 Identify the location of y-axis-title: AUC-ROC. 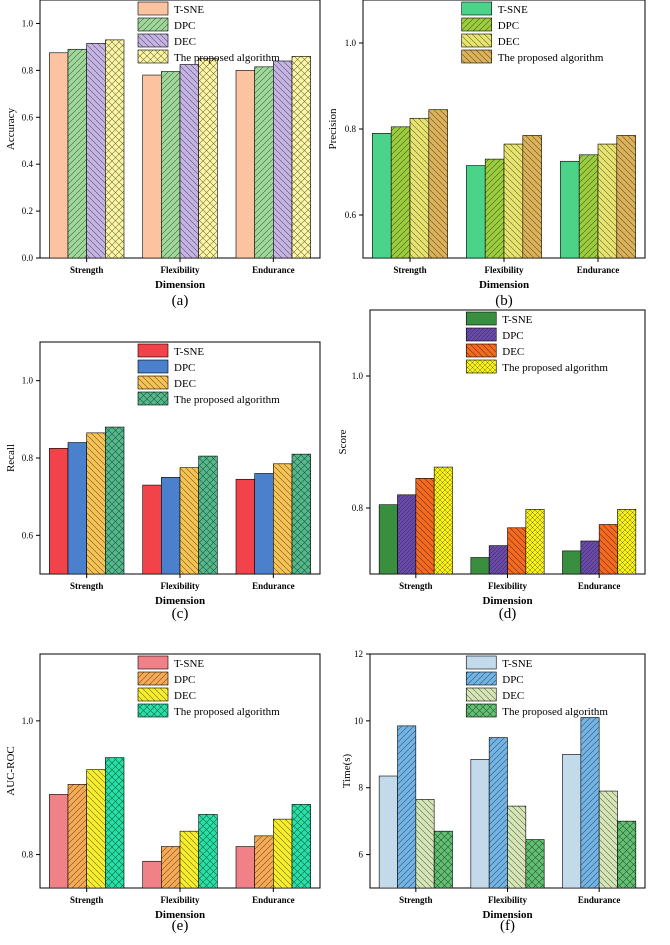
(11, 771).